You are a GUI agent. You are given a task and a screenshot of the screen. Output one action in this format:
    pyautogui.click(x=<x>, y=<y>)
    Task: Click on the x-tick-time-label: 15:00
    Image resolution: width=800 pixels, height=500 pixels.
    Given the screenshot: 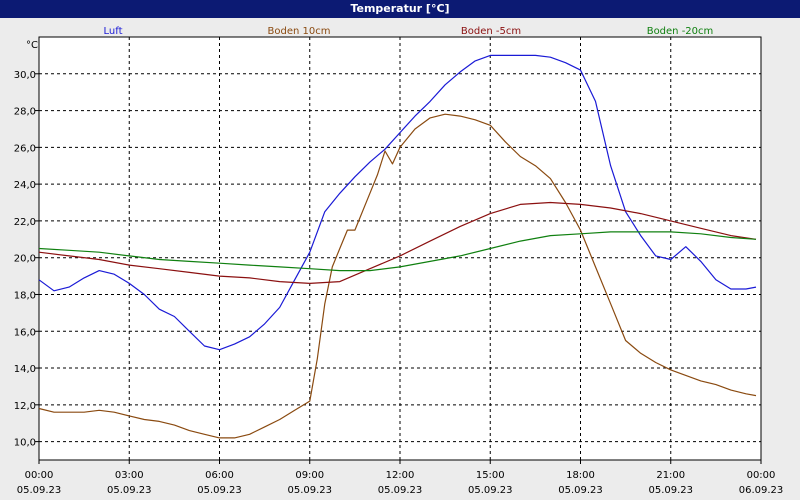 What is the action you would take?
    pyautogui.click(x=490, y=475)
    